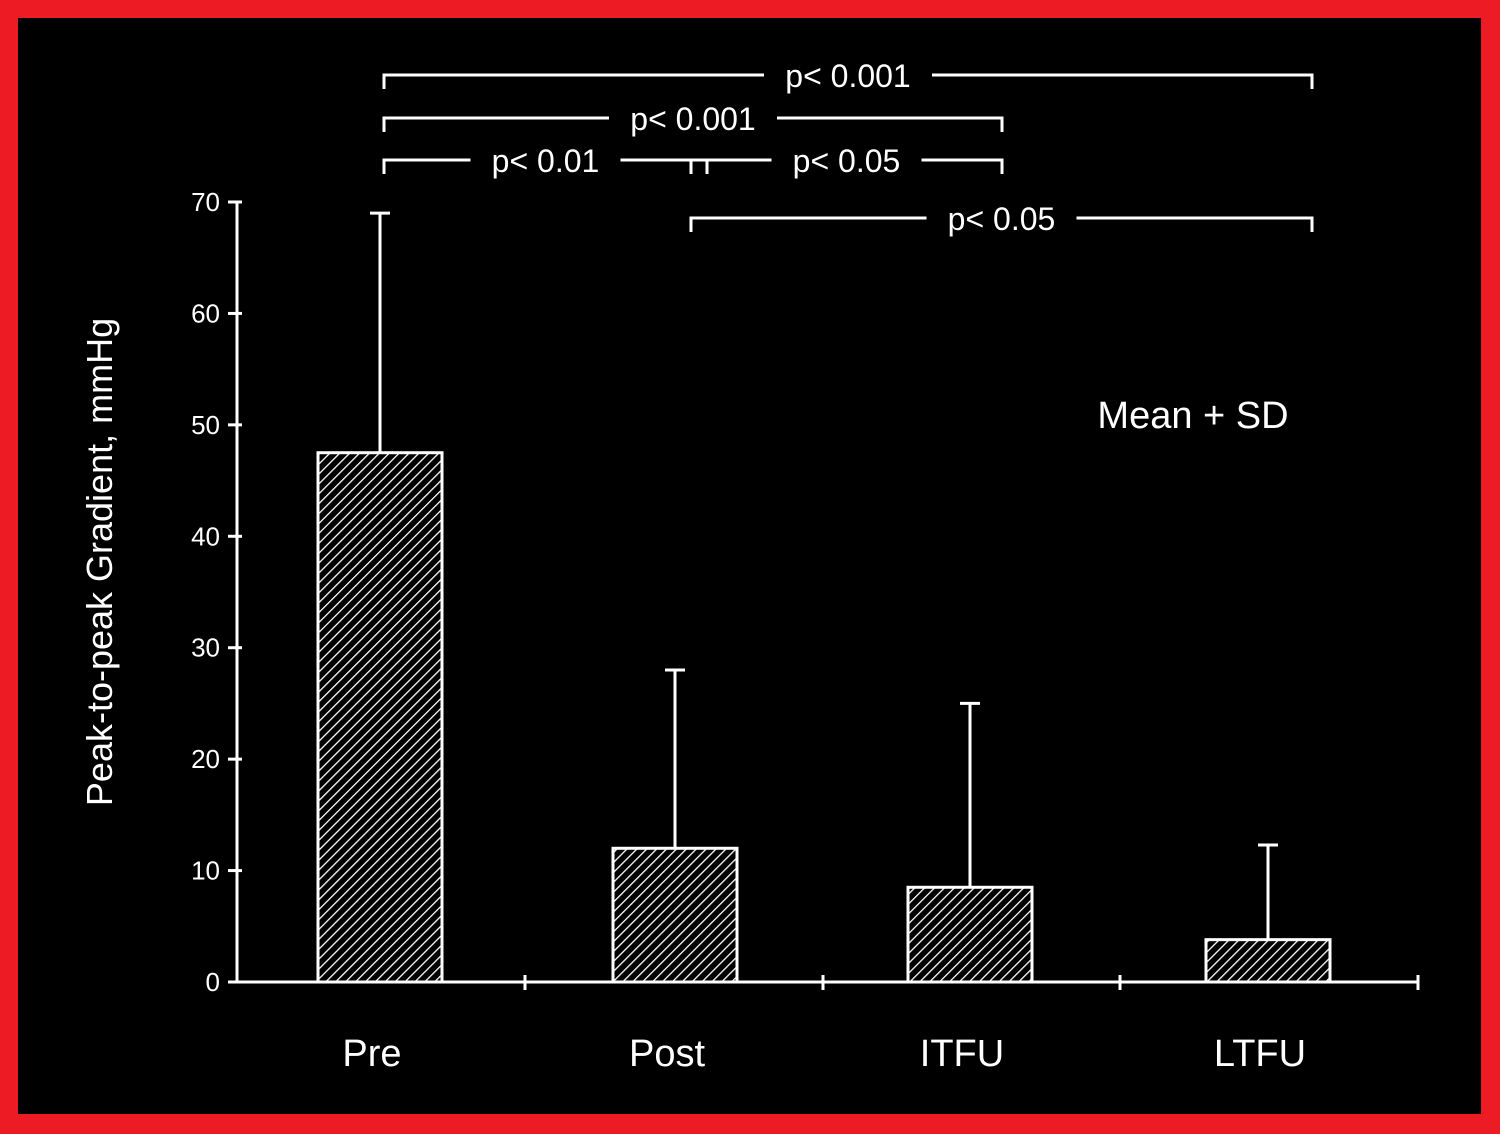  I want to click on y-tick-label: 40, so click(205, 536).